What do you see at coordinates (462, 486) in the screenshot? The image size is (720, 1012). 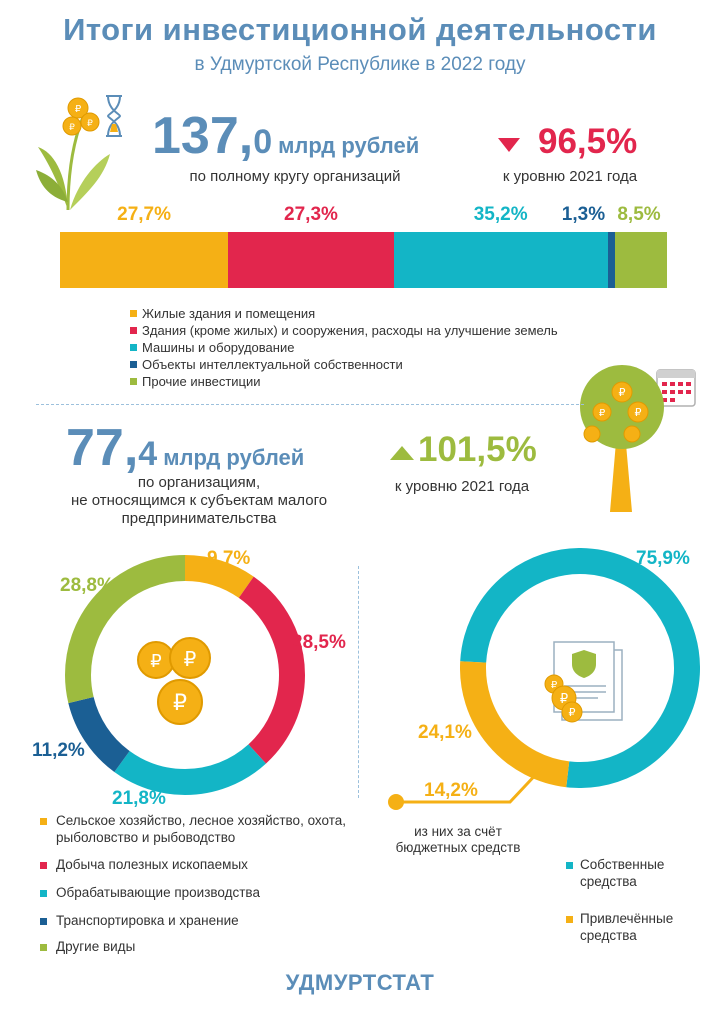 I see `large-orgs-change-caption: к уровню 2021 года` at bounding box center [462, 486].